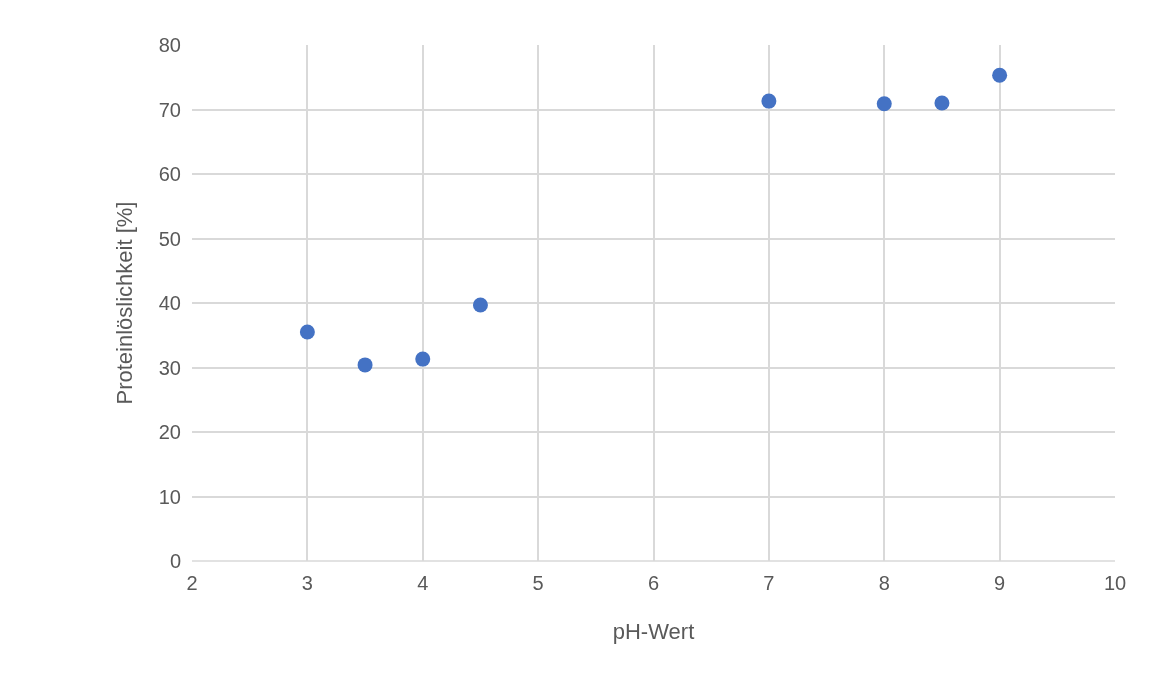 The image size is (1164, 699). I want to click on x-tick-label: 6, so click(653, 583).